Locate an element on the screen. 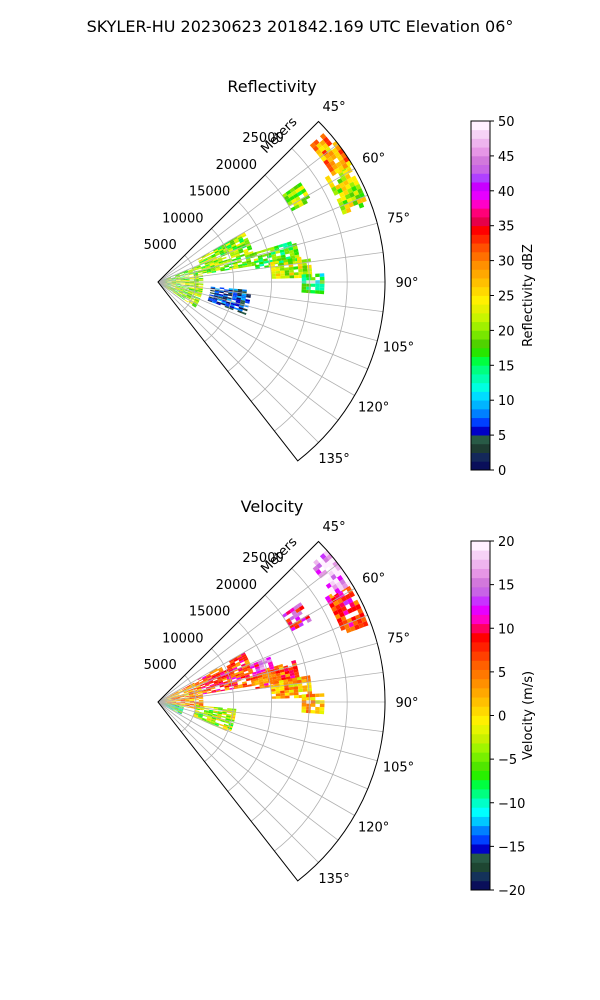 The height and width of the screenshot is (1000, 600). colorbar-tick-label: 45 is located at coordinates (506, 157).